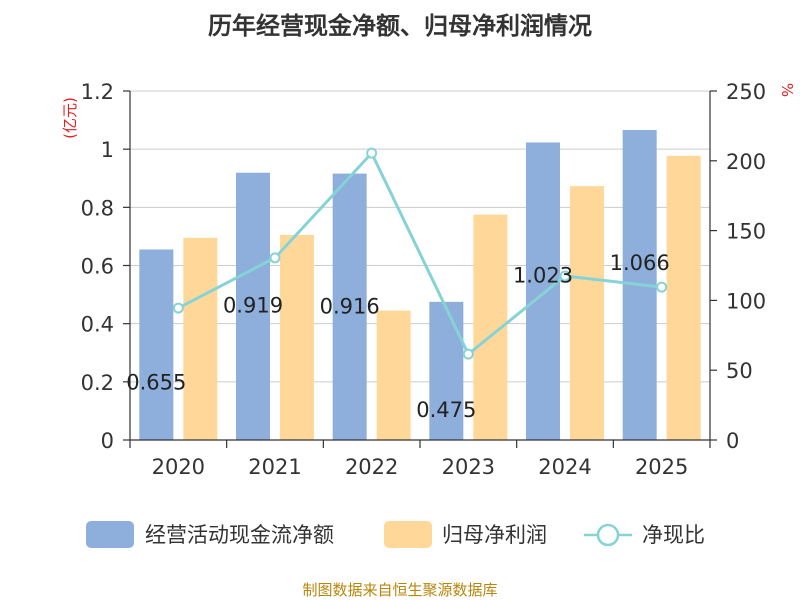 The image size is (800, 600). I want to click on y-left-tick-label: 1.2, so click(97, 92).